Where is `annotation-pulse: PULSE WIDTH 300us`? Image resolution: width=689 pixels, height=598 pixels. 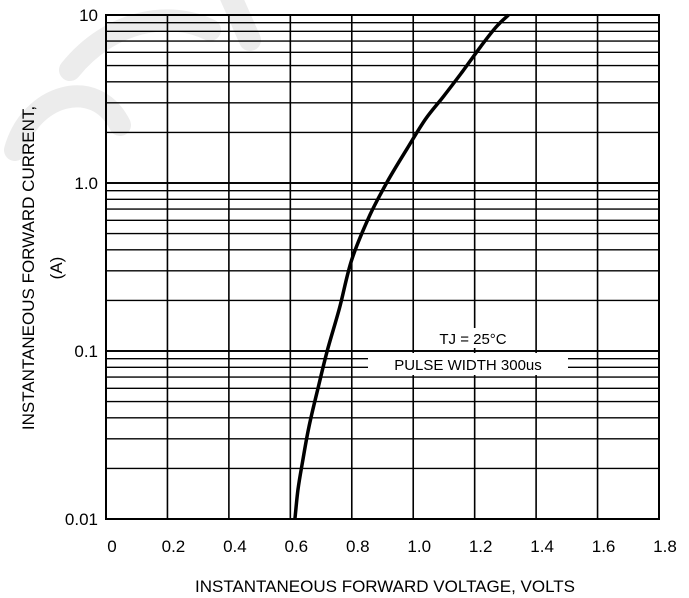
annotation-pulse: PULSE WIDTH 300us is located at coordinates (468, 365).